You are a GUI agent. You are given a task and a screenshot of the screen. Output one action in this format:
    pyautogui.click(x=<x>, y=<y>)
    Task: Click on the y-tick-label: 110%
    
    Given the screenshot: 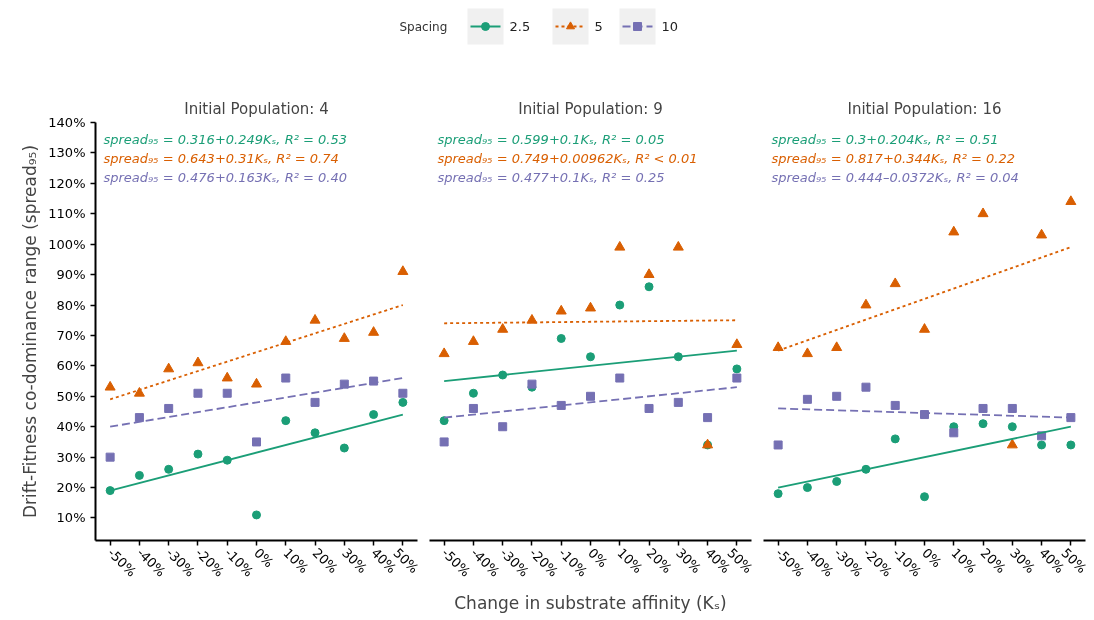 What is the action you would take?
    pyautogui.click(x=67, y=214)
    